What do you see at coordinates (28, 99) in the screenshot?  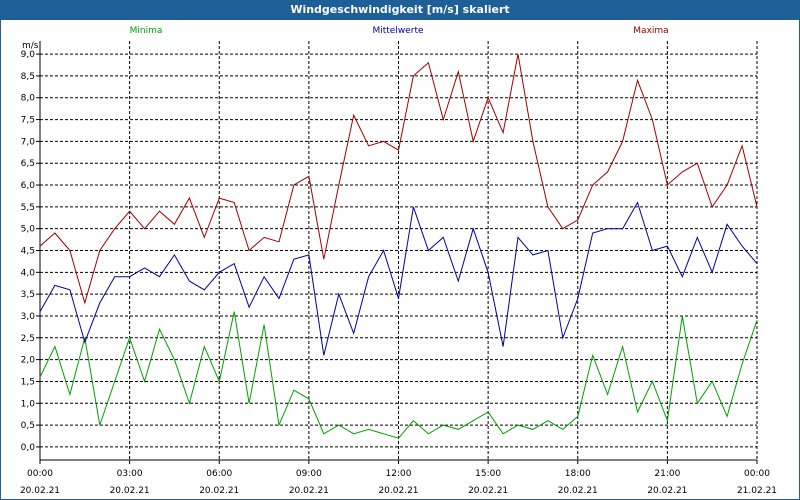 I see `y-tick-label: 8,0` at bounding box center [28, 99].